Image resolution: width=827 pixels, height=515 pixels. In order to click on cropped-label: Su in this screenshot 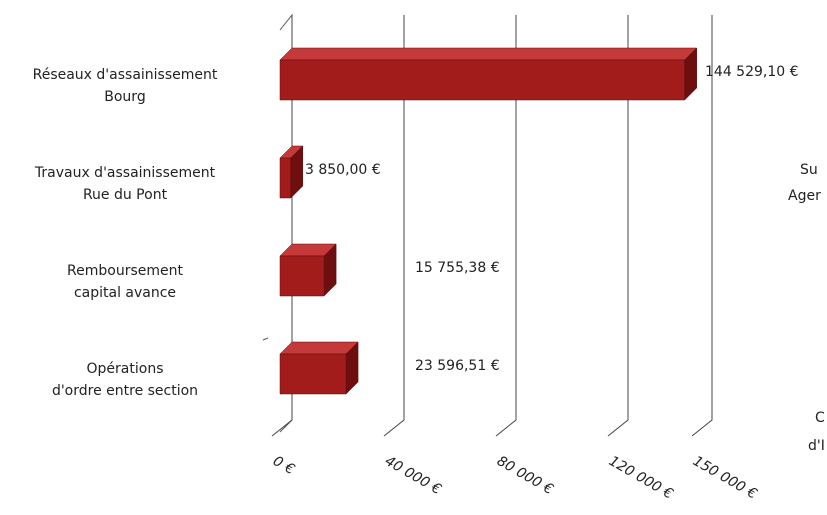, I will do `click(809, 170)`.